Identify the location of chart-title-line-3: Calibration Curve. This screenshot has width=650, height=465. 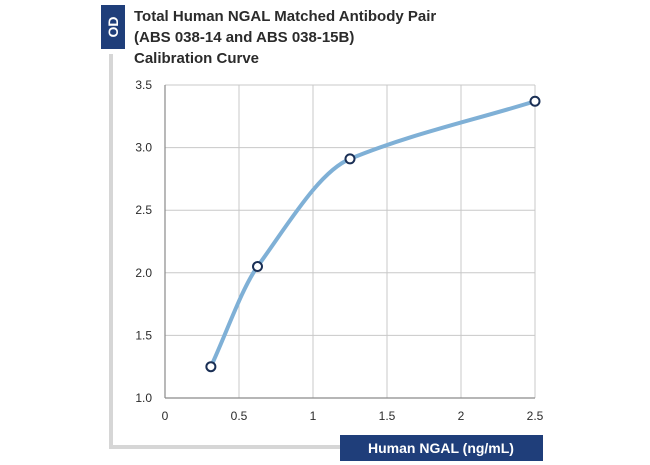
(196, 58).